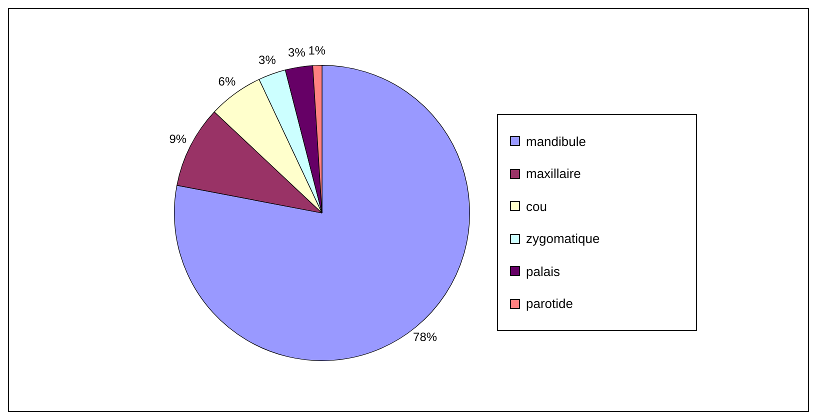 The width and height of the screenshot is (816, 419). I want to click on legend-label: mandibule, so click(556, 141).